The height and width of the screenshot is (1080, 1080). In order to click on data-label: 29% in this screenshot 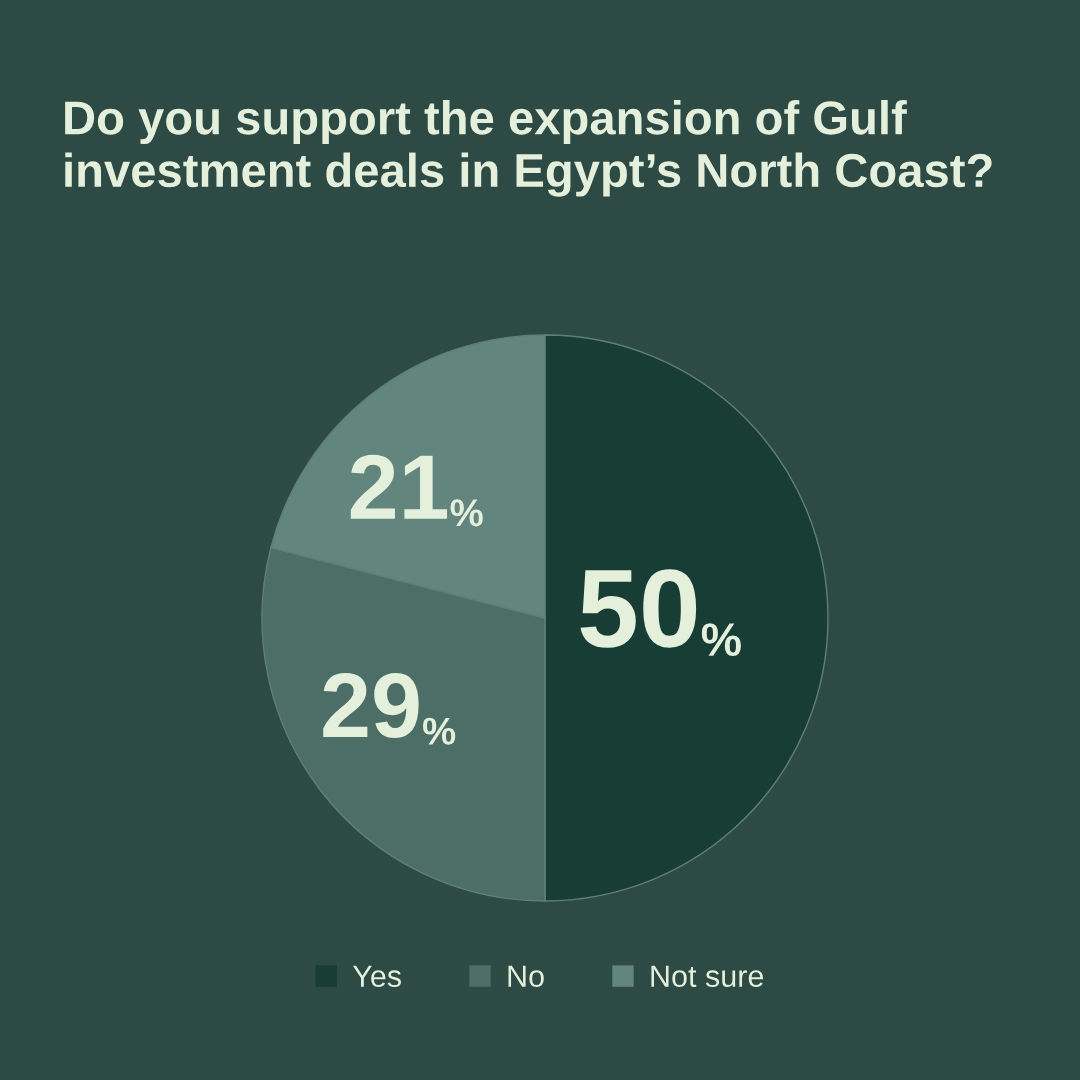, I will do `click(389, 709)`.